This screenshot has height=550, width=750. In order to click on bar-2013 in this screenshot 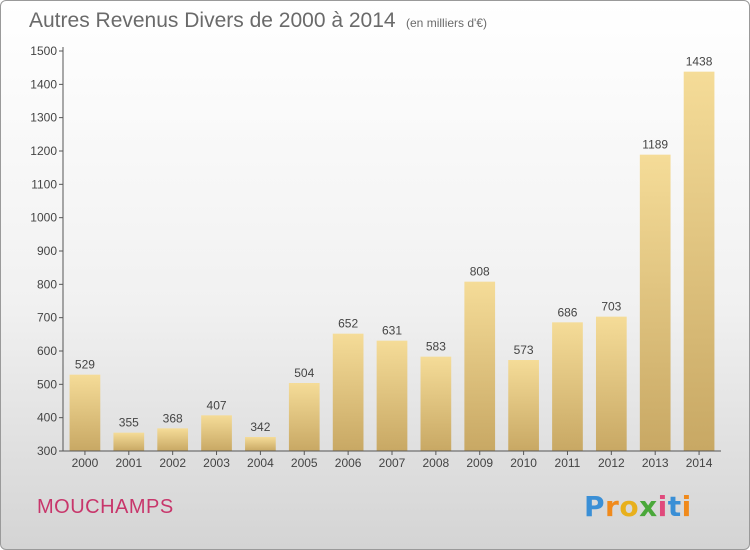, I will do `click(655, 302)`.